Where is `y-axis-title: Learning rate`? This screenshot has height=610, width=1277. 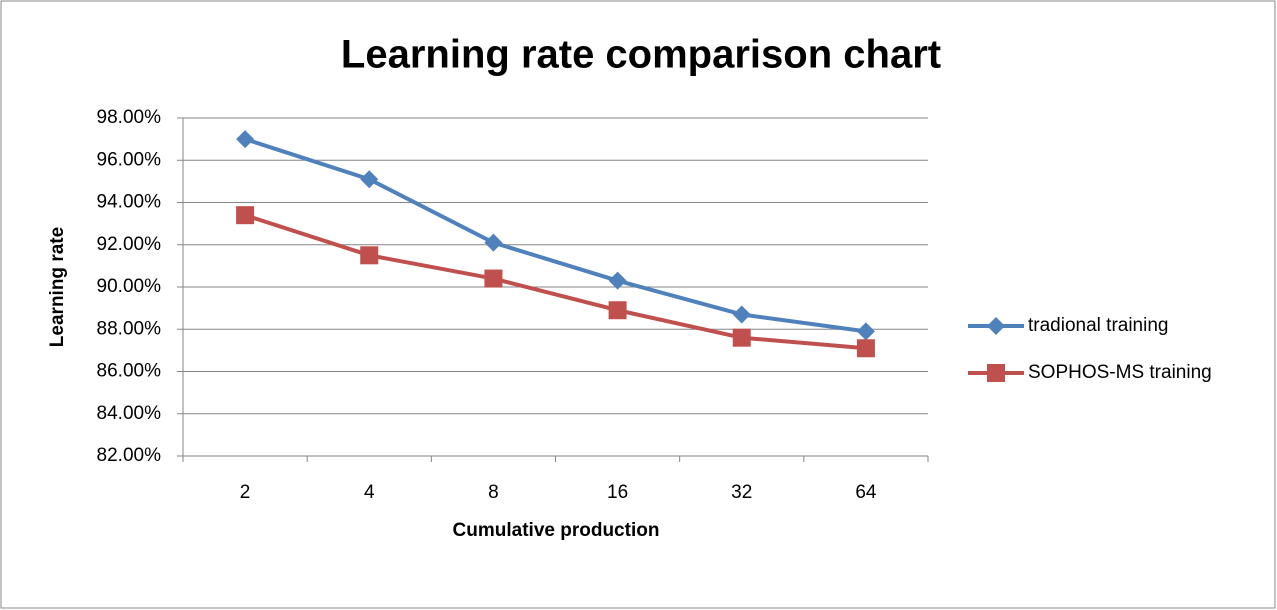
y-axis-title: Learning rate is located at coordinates (57, 287).